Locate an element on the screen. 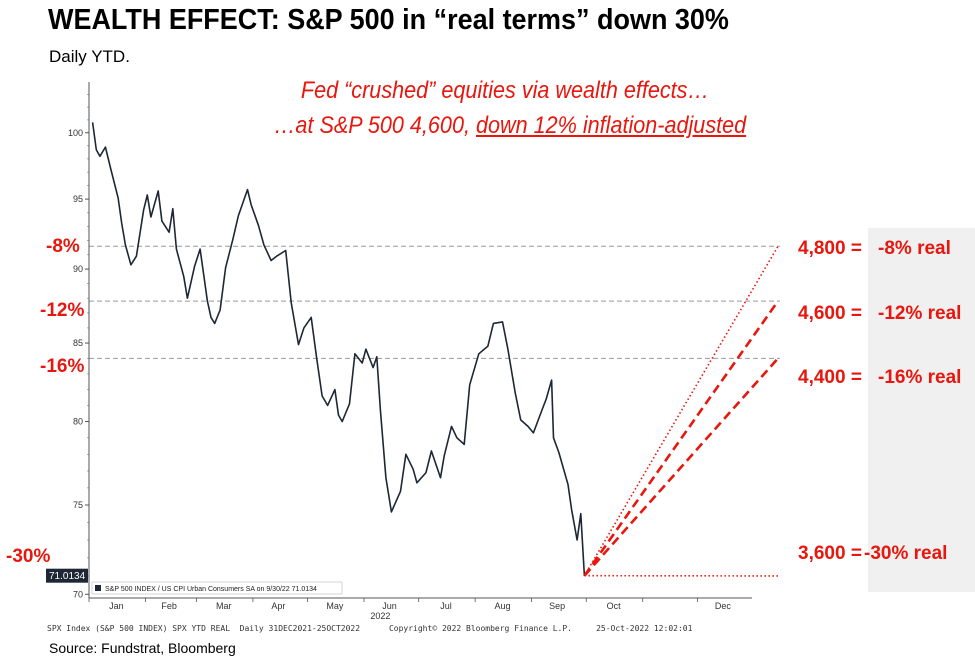 Image resolution: width=975 pixels, height=662 pixels. left-label-30pct: -30% is located at coordinates (28, 556).